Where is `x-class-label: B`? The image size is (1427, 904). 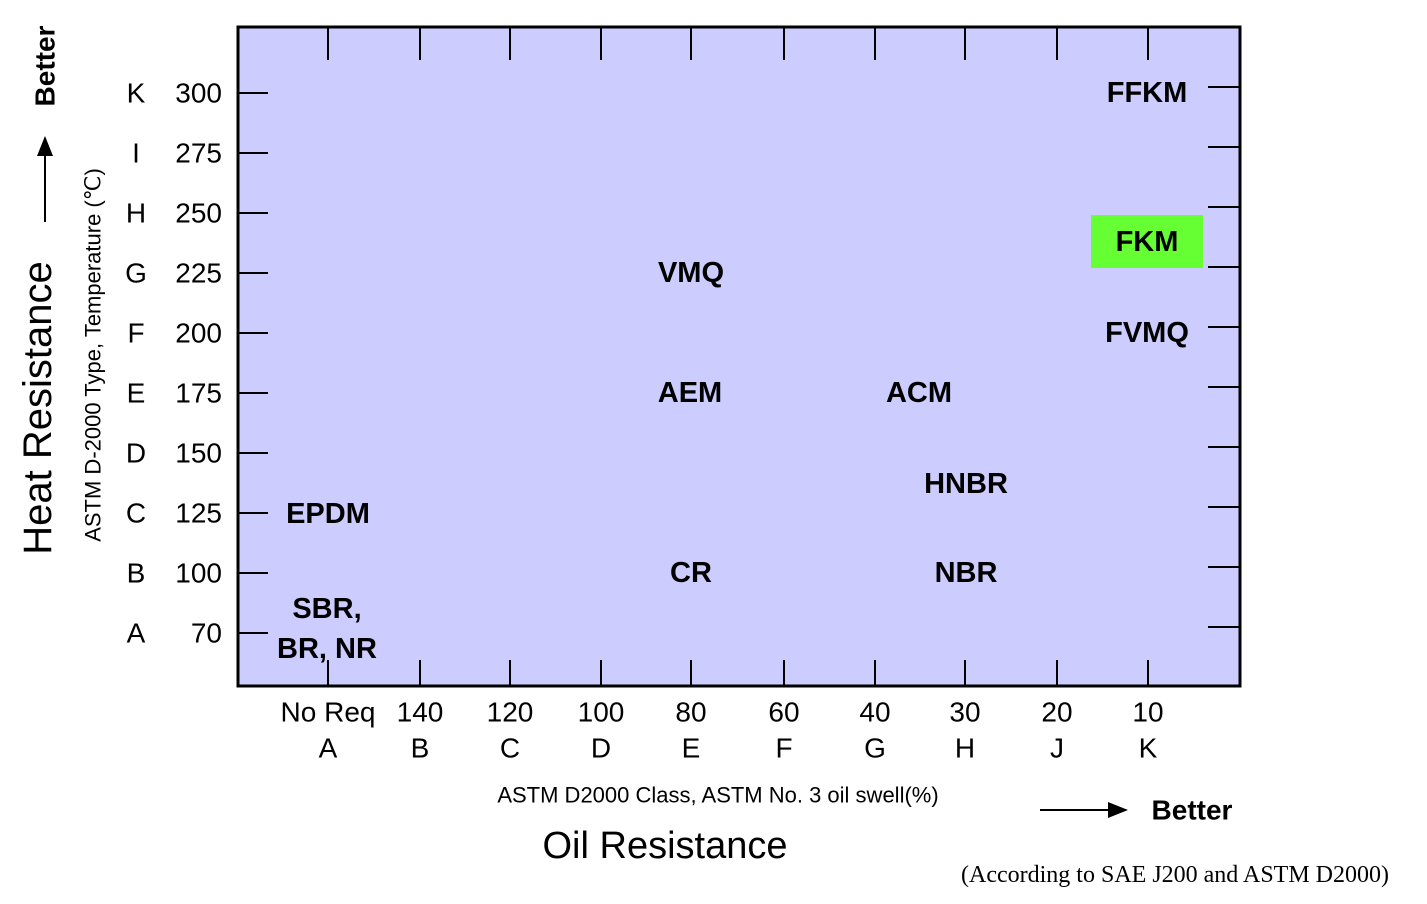 x-class-label: B is located at coordinates (420, 748).